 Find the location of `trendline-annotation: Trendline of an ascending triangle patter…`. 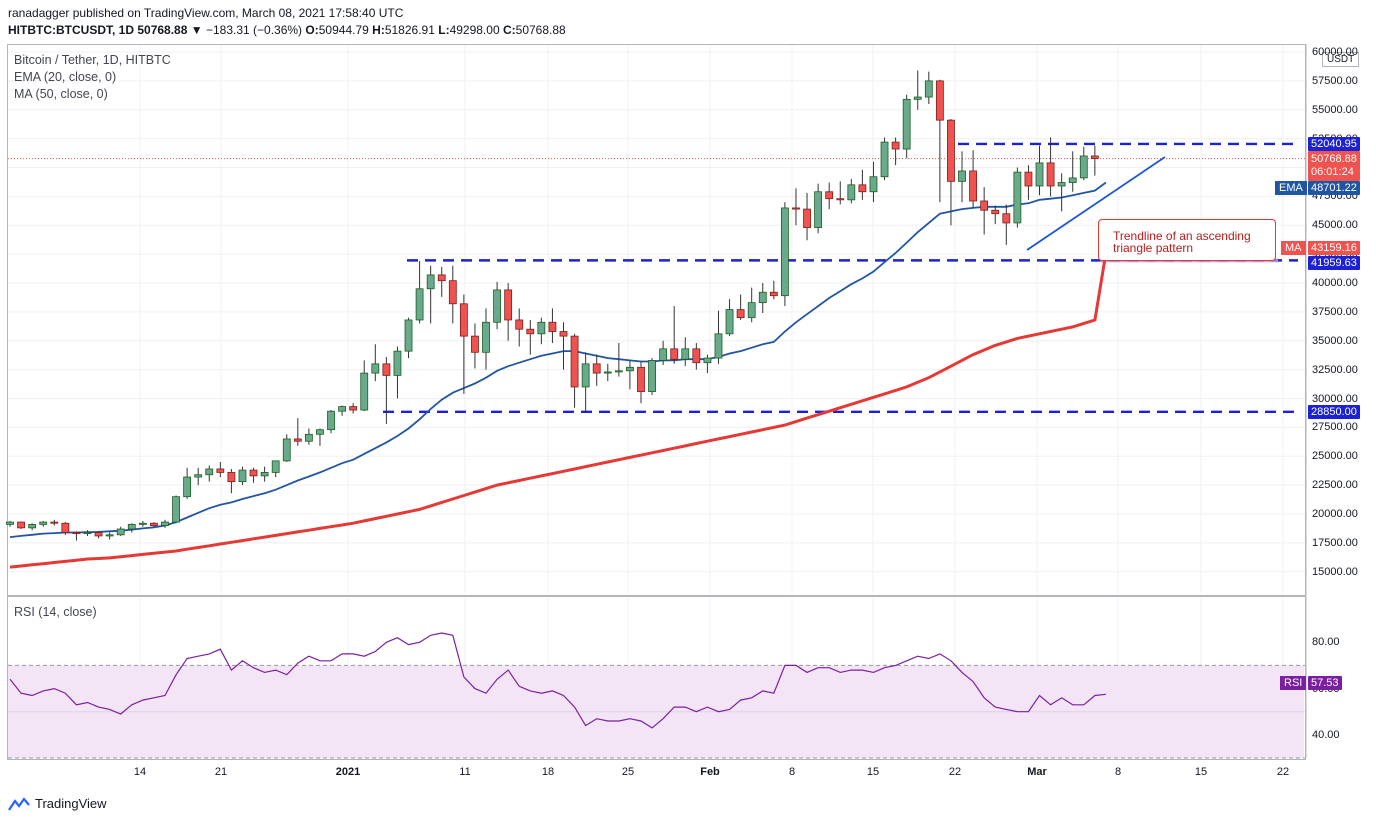

trendline-annotation: Trendline of an ascending triangle patter… is located at coordinates (1187, 240).